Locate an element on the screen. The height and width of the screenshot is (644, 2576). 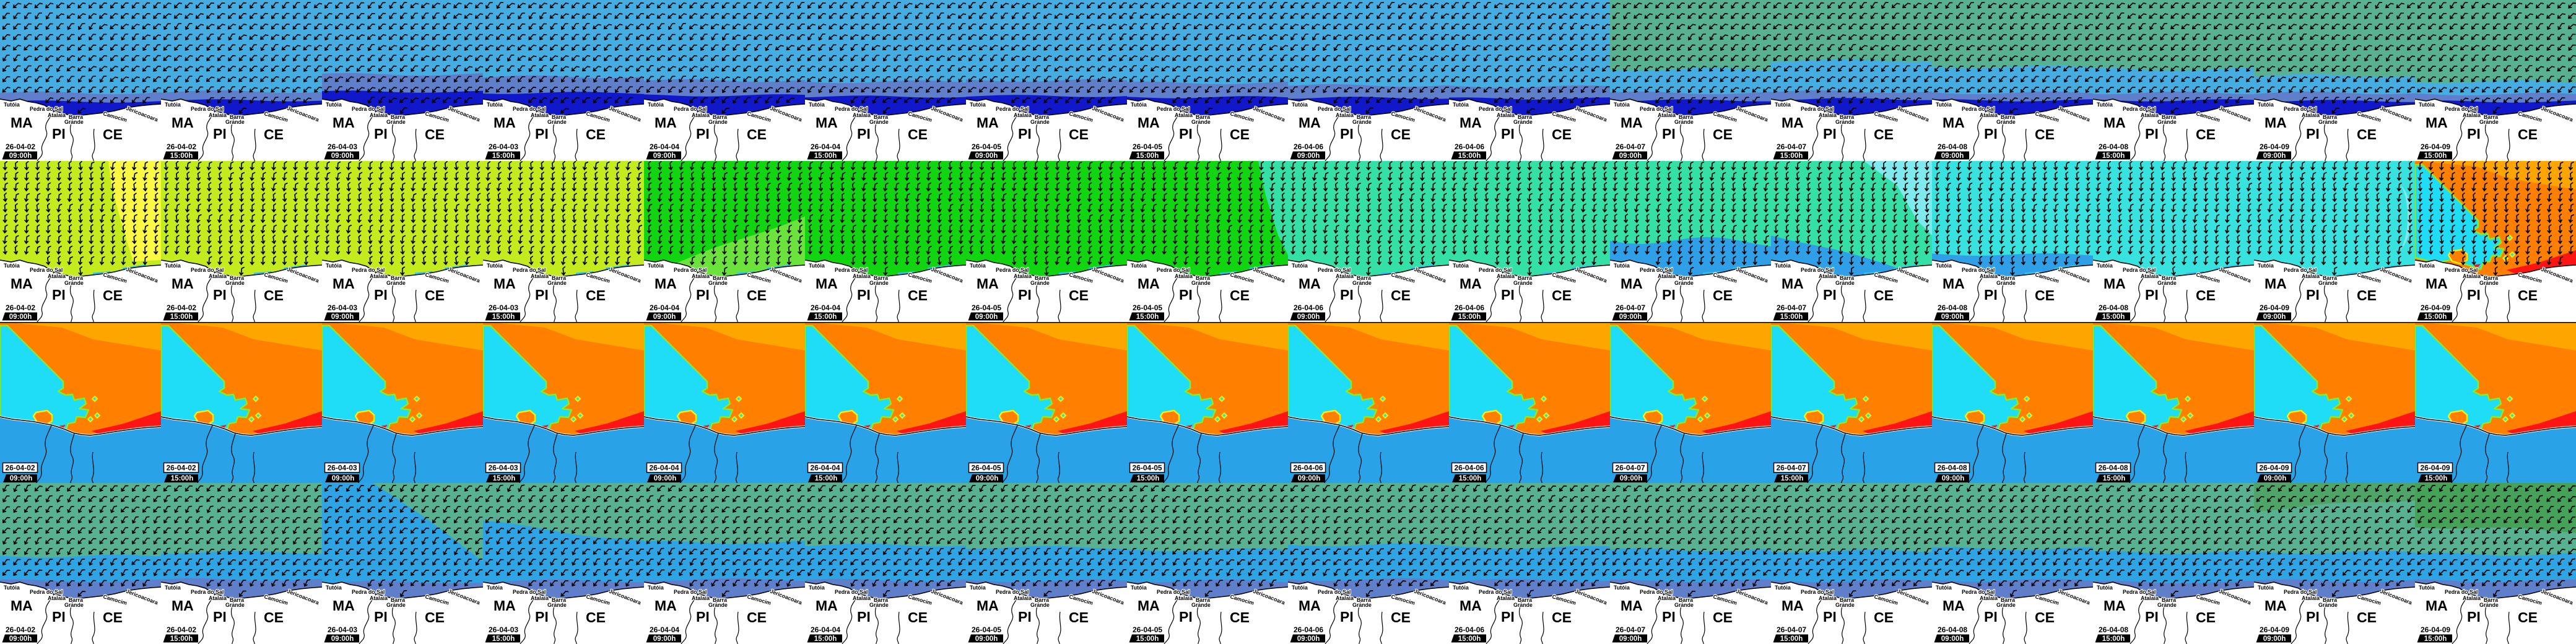
forecast-tile: 26-04-03 09:00h is located at coordinates (402, 402).